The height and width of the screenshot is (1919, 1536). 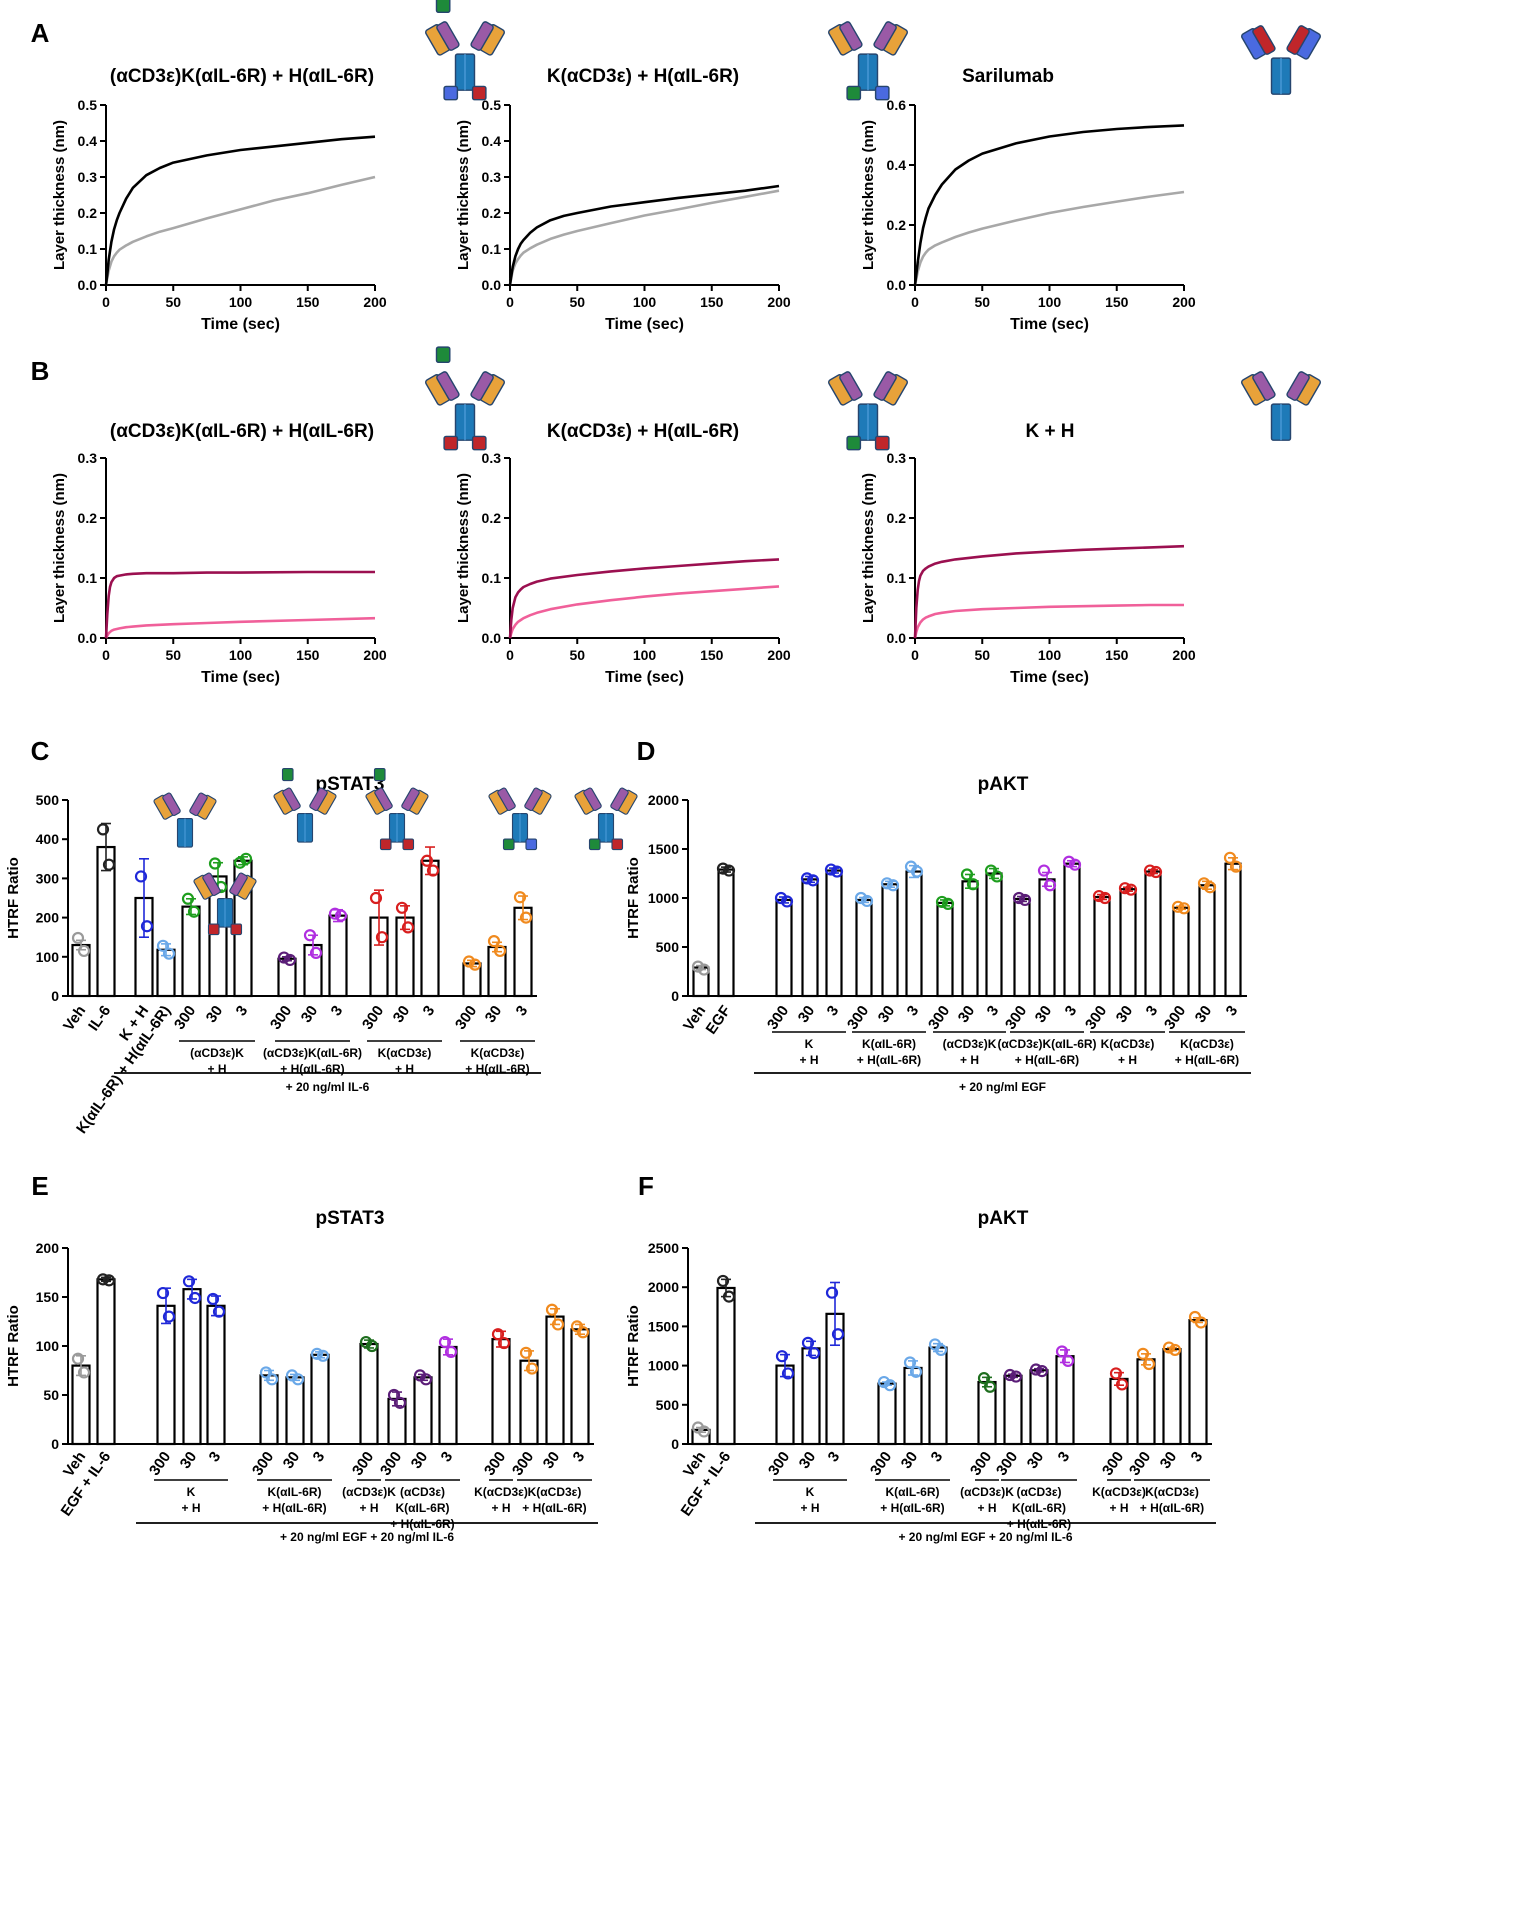 I want to click on x-tick-label: 150, so click(x=1117, y=302).